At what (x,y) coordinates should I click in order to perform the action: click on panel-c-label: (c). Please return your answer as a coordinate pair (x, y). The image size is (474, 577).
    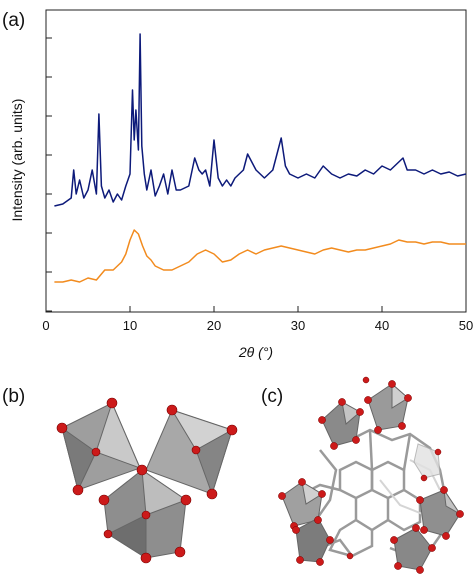
    Looking at the image, I should click on (272, 396).